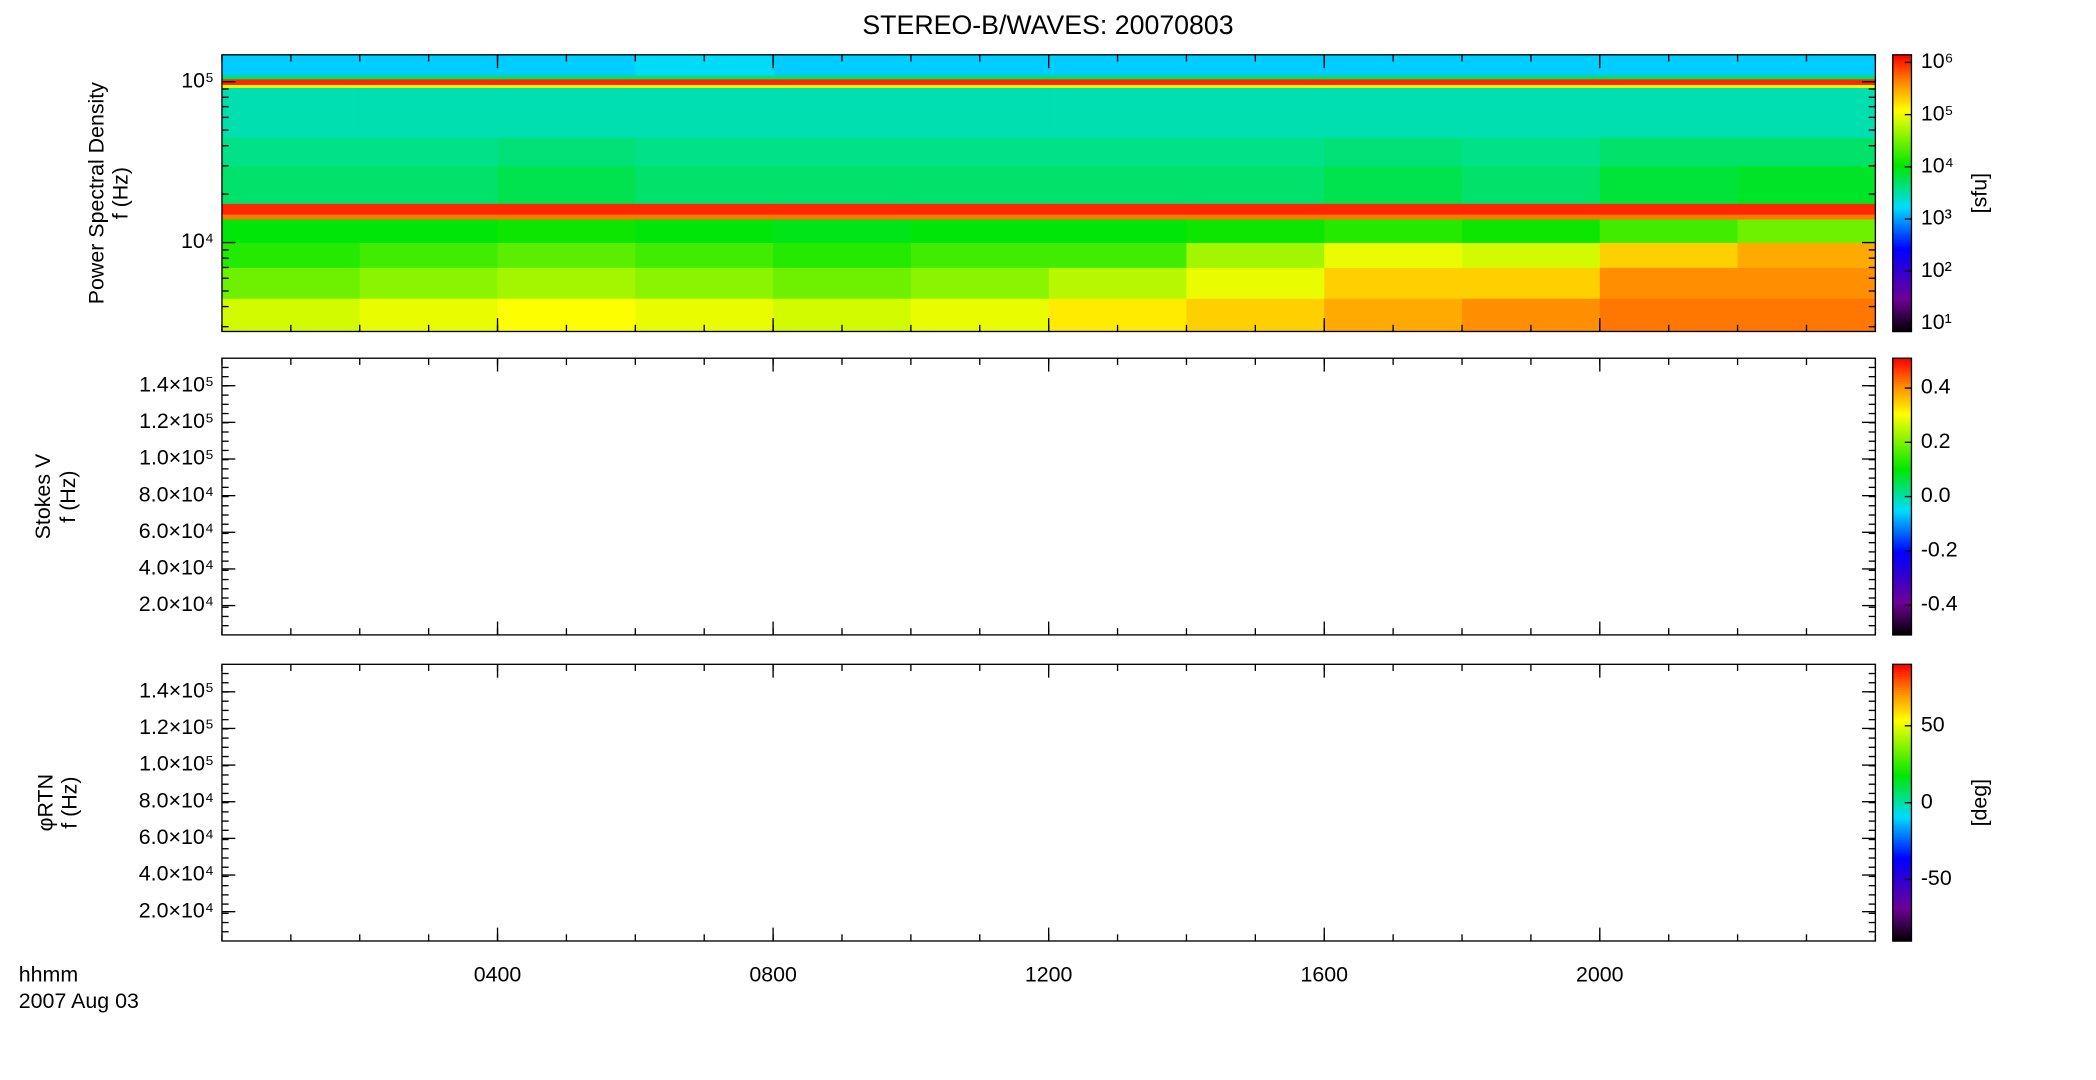  I want to click on y-tick-label: 2.0×10⁴, so click(176, 604).